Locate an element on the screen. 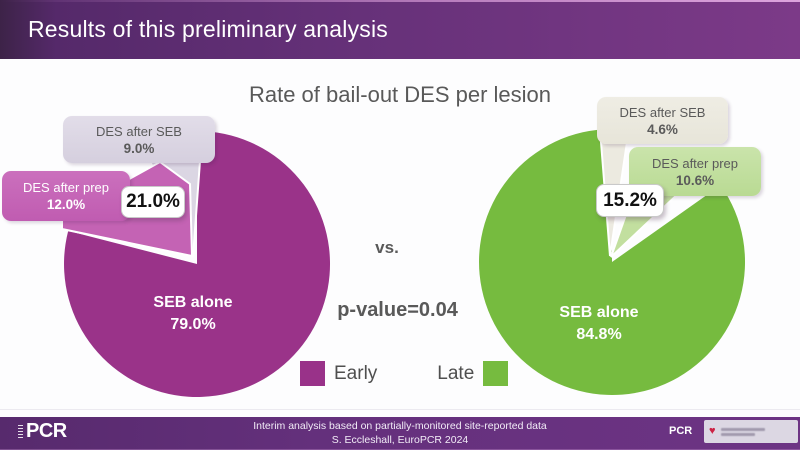 The width and height of the screenshot is (800, 450). legend-label-late: Late is located at coordinates (456, 373).